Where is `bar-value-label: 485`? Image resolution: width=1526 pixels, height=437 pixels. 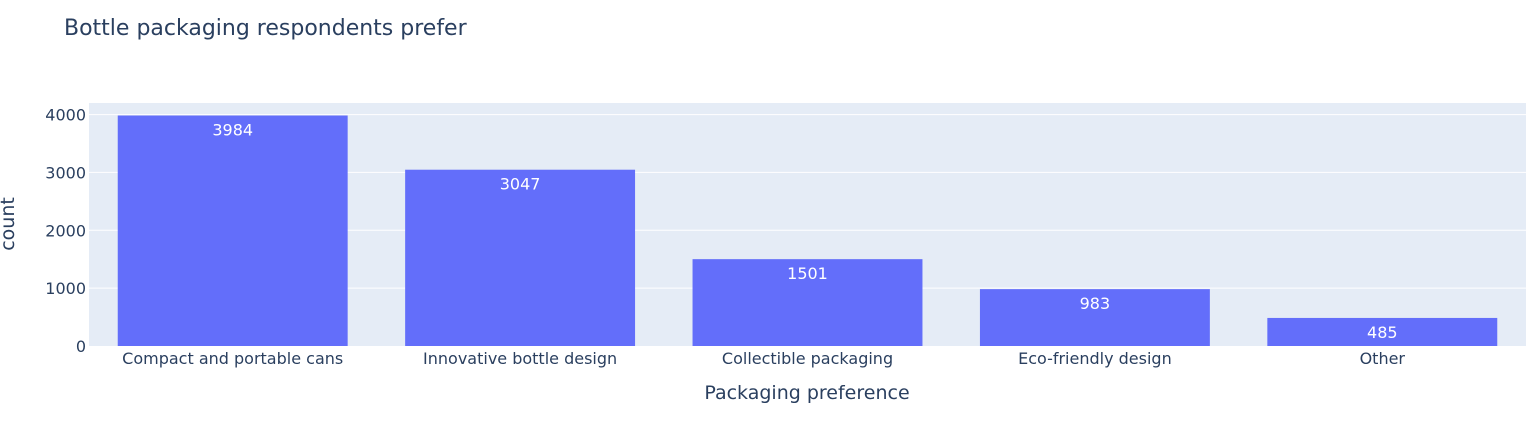
bar-value-label: 485 is located at coordinates (1382, 332).